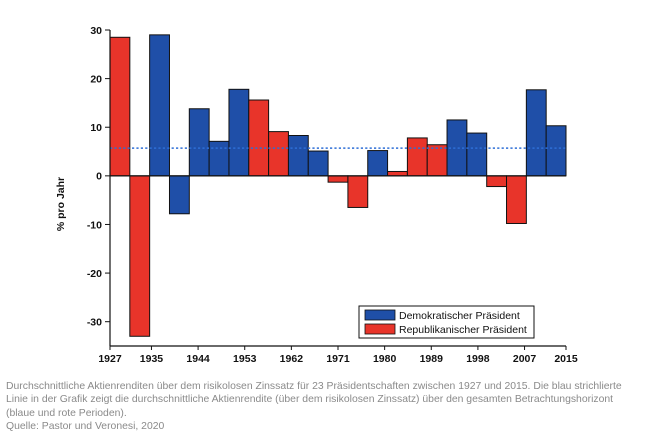 This screenshot has height=443, width=668. What do you see at coordinates (94, 274) in the screenshot?
I see `y-tick-label: -20` at bounding box center [94, 274].